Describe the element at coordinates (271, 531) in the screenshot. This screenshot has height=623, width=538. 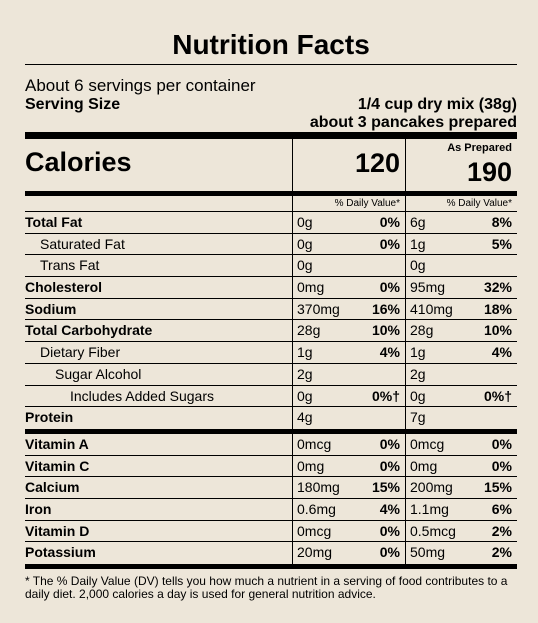
I see `nutrient-row: Vitamin D 0mcg 0% 0.5mcg 2%` at that location.